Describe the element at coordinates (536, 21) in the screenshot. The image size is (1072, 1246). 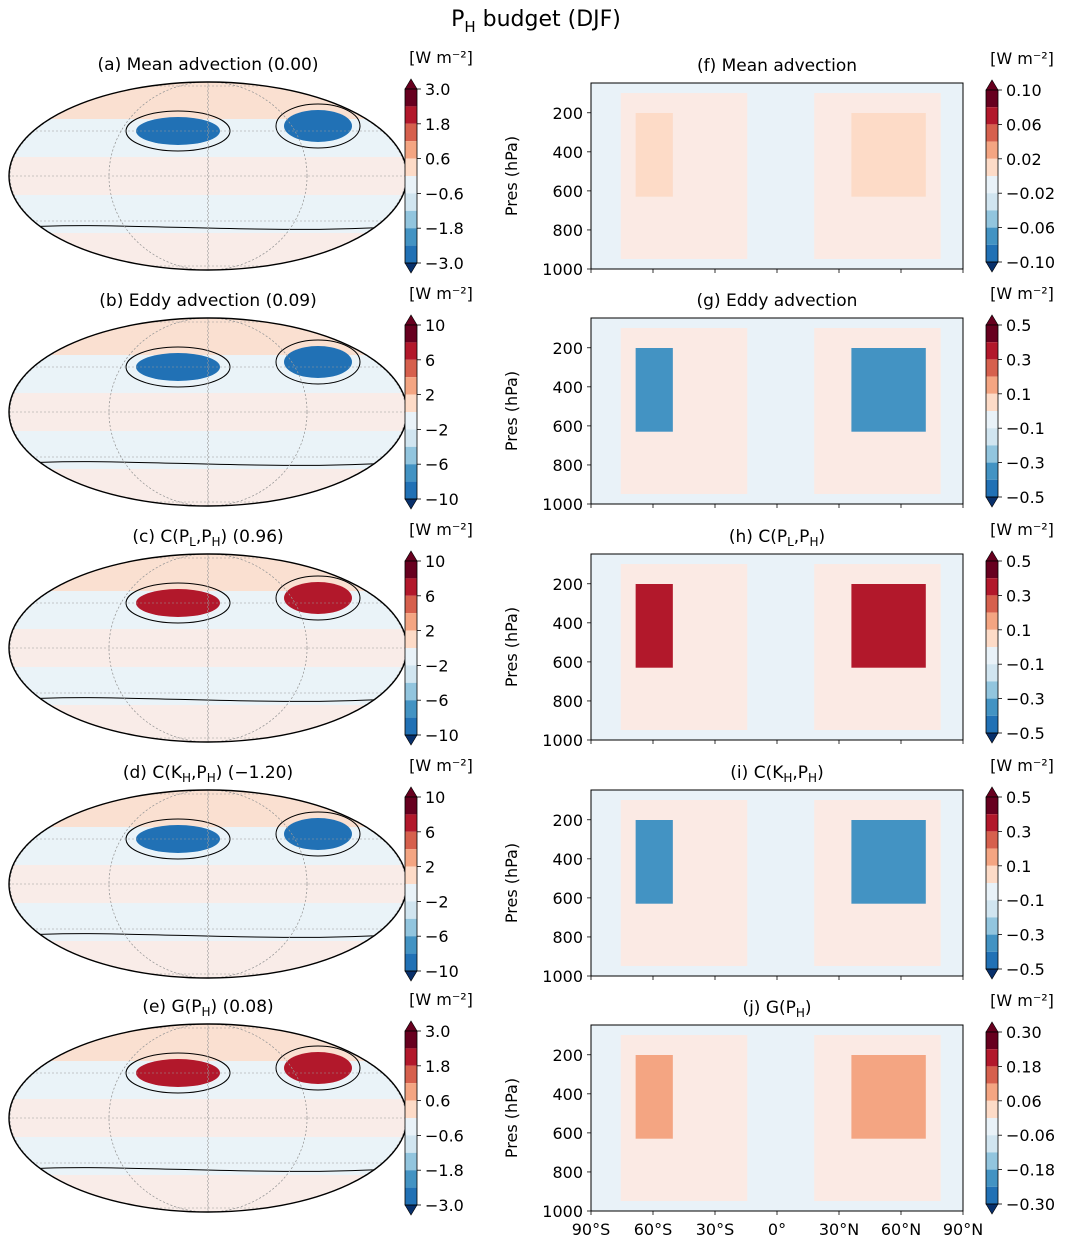
I see `figure-title: PH budget (DJF)` at that location.